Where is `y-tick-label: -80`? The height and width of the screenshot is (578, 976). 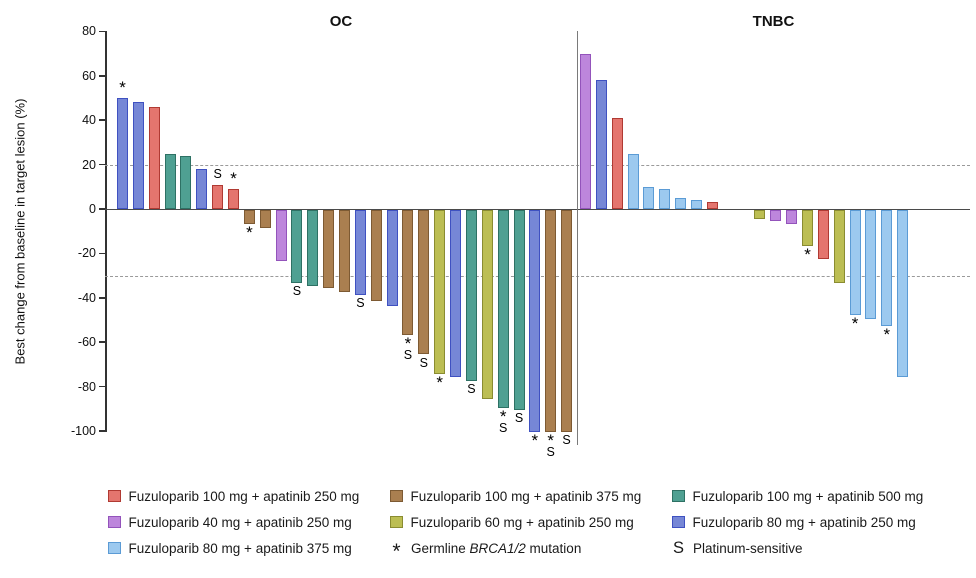 y-tick-label: -80 is located at coordinates (86, 386).